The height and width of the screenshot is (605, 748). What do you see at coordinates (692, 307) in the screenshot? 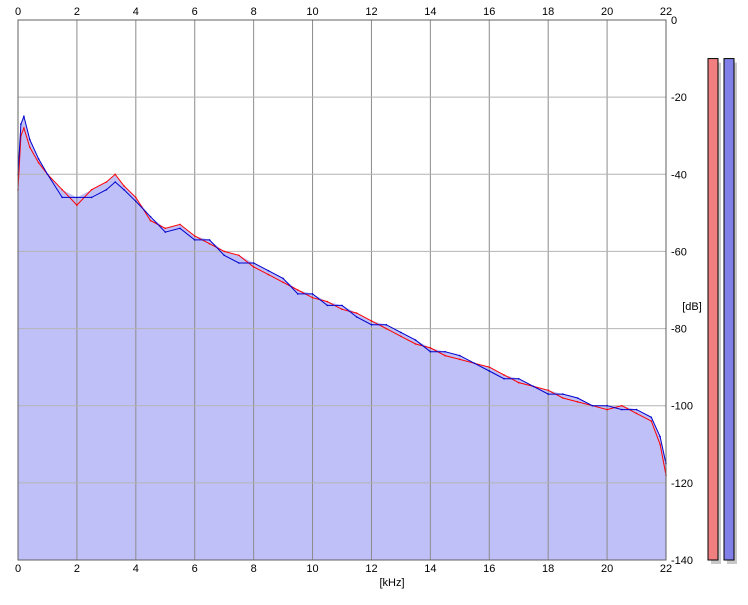
I see `y-axis-label: [dB]` at bounding box center [692, 307].